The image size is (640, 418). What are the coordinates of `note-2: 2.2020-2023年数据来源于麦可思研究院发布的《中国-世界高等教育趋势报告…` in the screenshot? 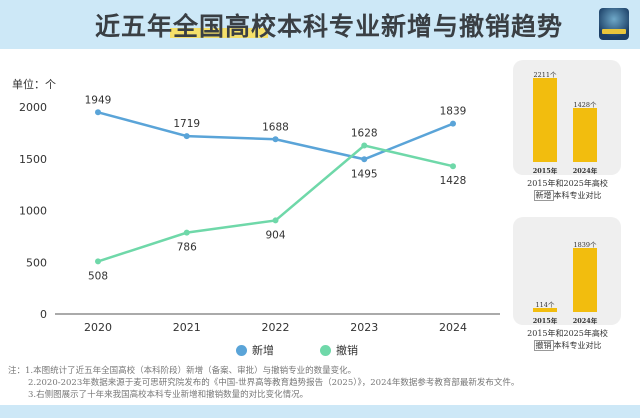 It's located at (274, 383).